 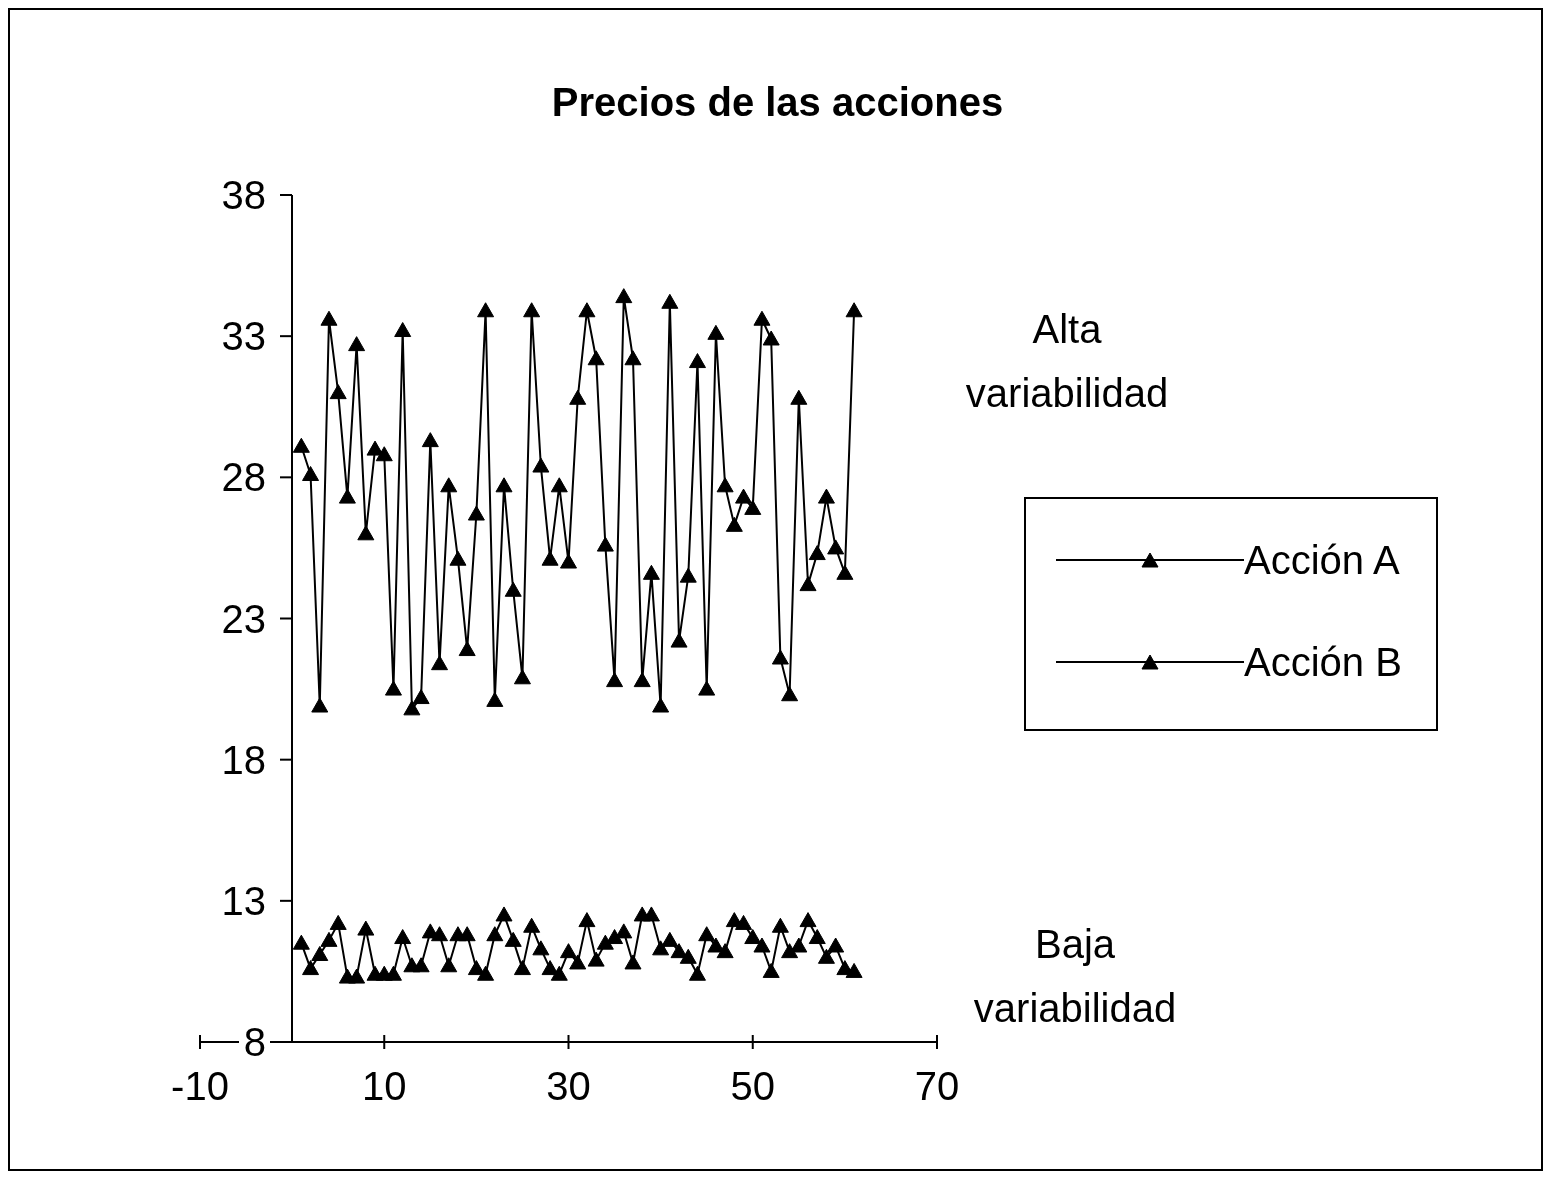 What do you see at coordinates (243, 336) in the screenshot?
I see `y-tick-label: 33` at bounding box center [243, 336].